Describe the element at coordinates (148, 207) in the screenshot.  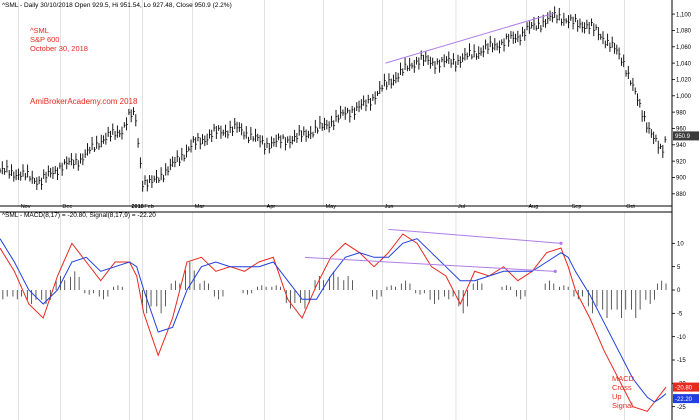
I see `x-tick-label: Feb` at that location.